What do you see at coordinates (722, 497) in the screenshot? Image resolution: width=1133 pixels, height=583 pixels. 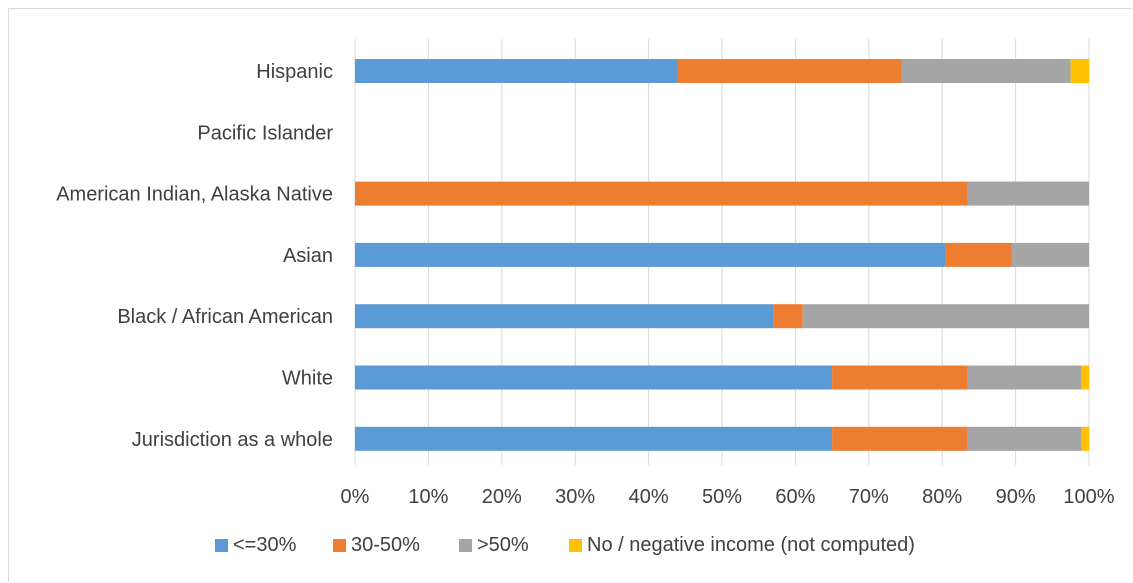 I see `x-tick-label: 50%` at bounding box center [722, 497].